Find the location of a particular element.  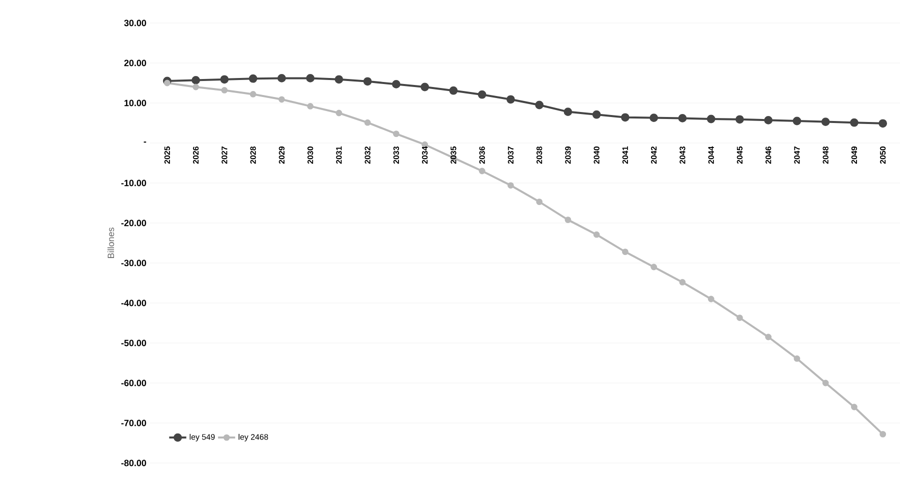

x-tick-label: 2048 is located at coordinates (825, 155).